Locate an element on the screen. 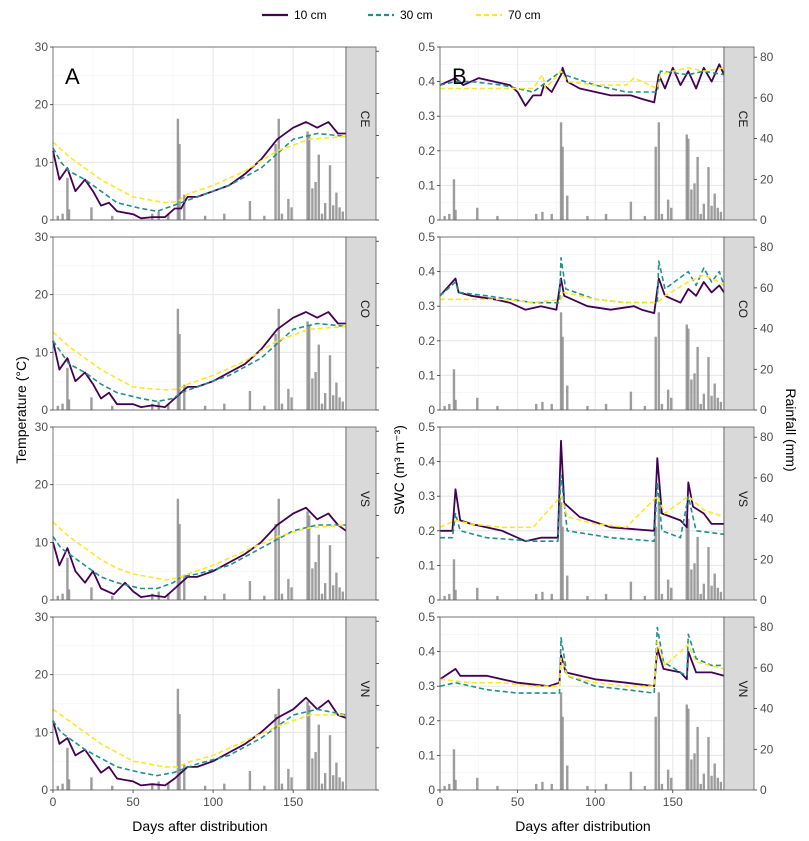 Image resolution: width=809 pixels, height=841 pixels. y-tick-label: 20 is located at coordinates (42, 295).